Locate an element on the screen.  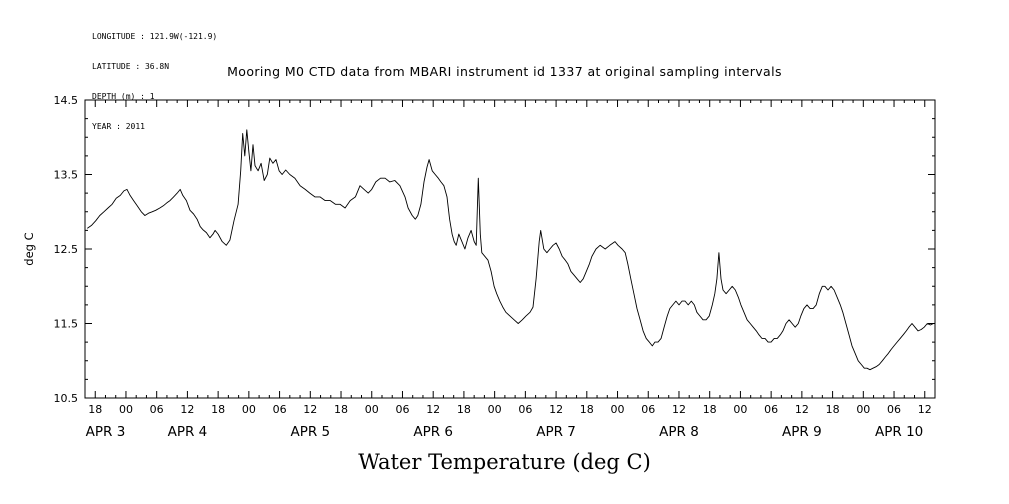
y-tick-label: 11.5 is located at coordinates (66, 324).